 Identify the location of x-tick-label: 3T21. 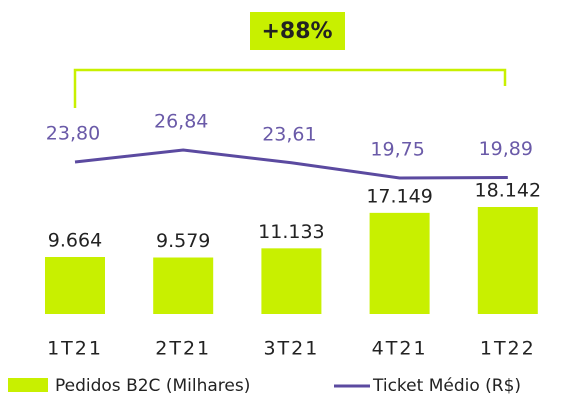
(291, 349).